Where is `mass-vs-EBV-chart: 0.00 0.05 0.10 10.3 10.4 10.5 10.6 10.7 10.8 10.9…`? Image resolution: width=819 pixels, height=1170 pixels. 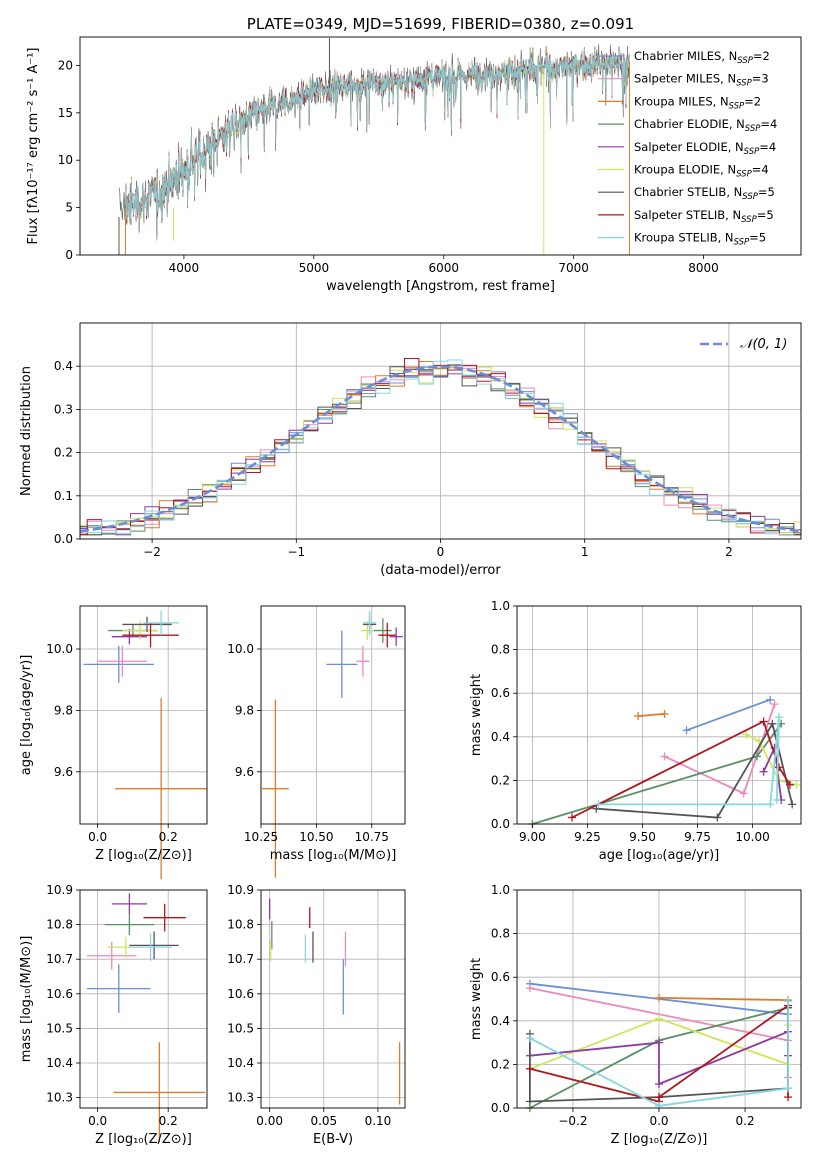
mass-vs-EBV-chart: 0.00 0.05 0.10 10.3 10.4 10.5 10.6 10.7 10.8 10.9… is located at coordinates (316, 1015).